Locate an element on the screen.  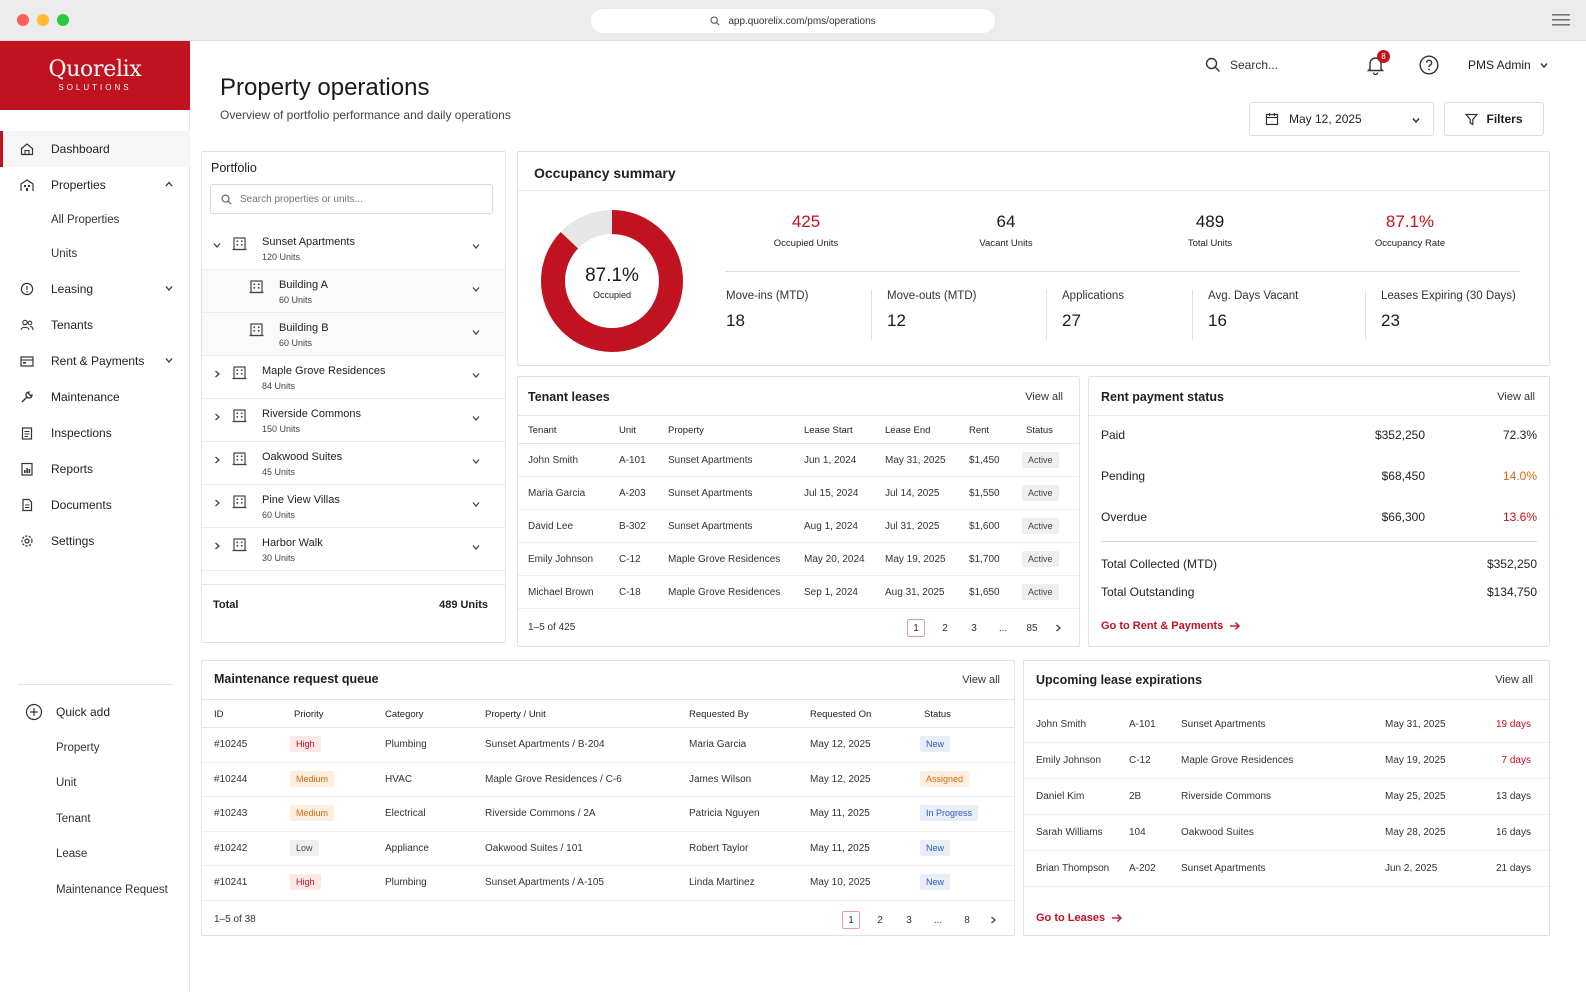
table-cell: B-302 is located at coordinates (632, 526).